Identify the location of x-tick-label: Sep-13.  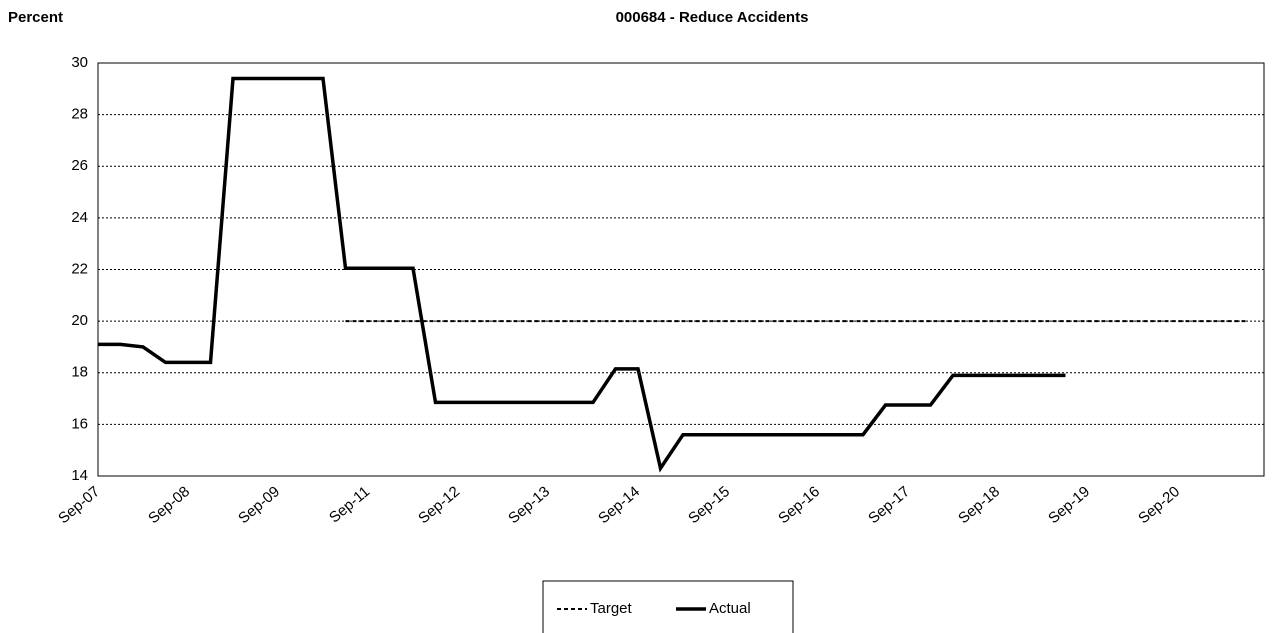
(529, 505).